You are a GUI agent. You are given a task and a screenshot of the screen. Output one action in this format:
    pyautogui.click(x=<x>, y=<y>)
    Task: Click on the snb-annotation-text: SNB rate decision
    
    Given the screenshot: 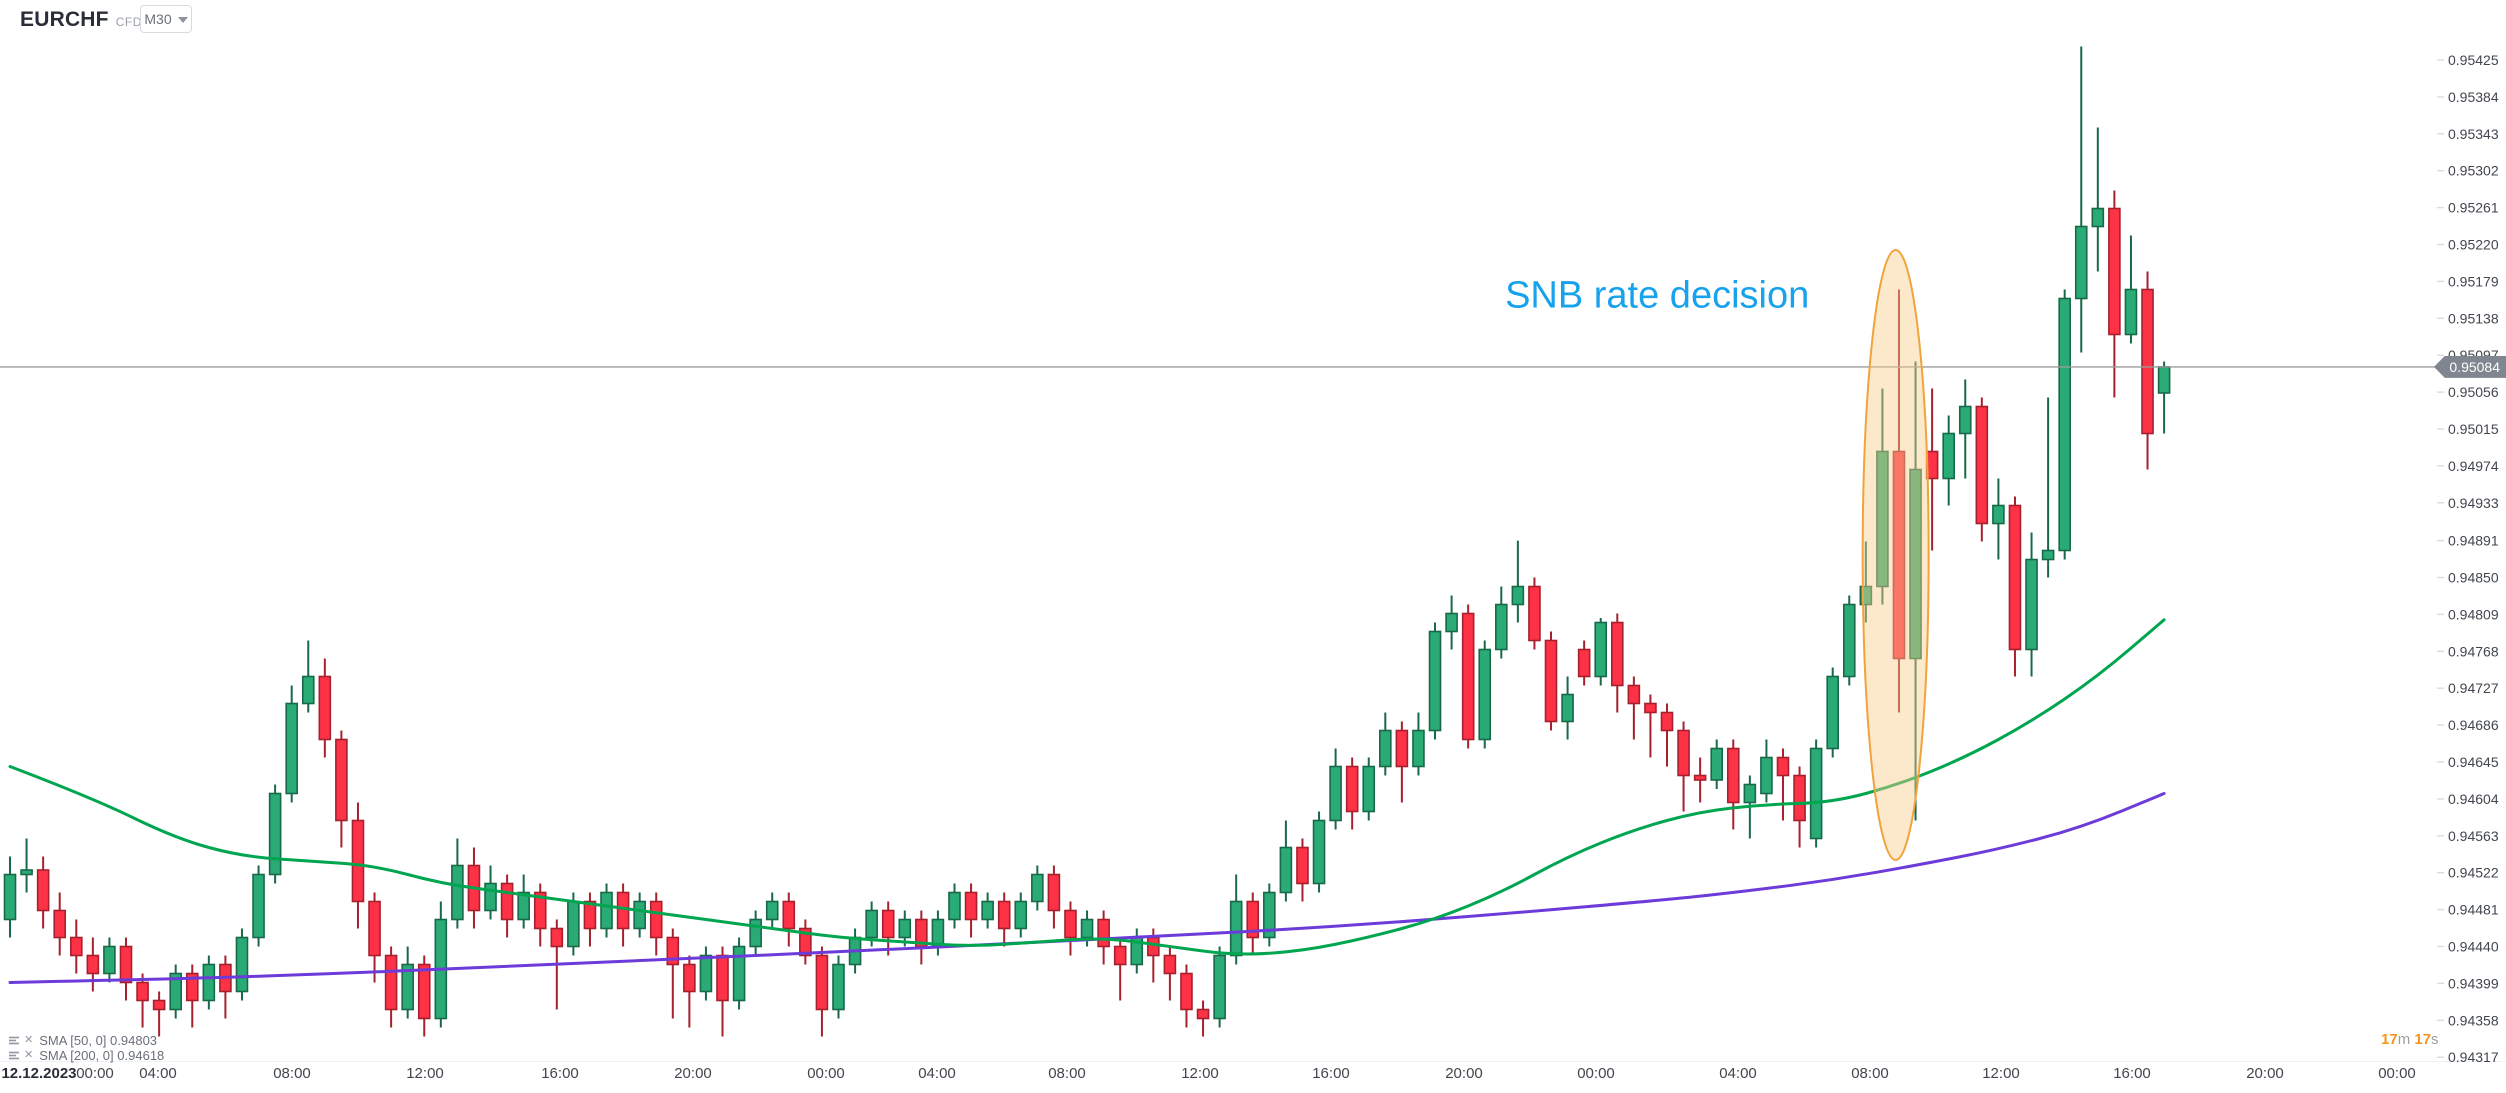 What is the action you would take?
    pyautogui.click(x=1657, y=296)
    